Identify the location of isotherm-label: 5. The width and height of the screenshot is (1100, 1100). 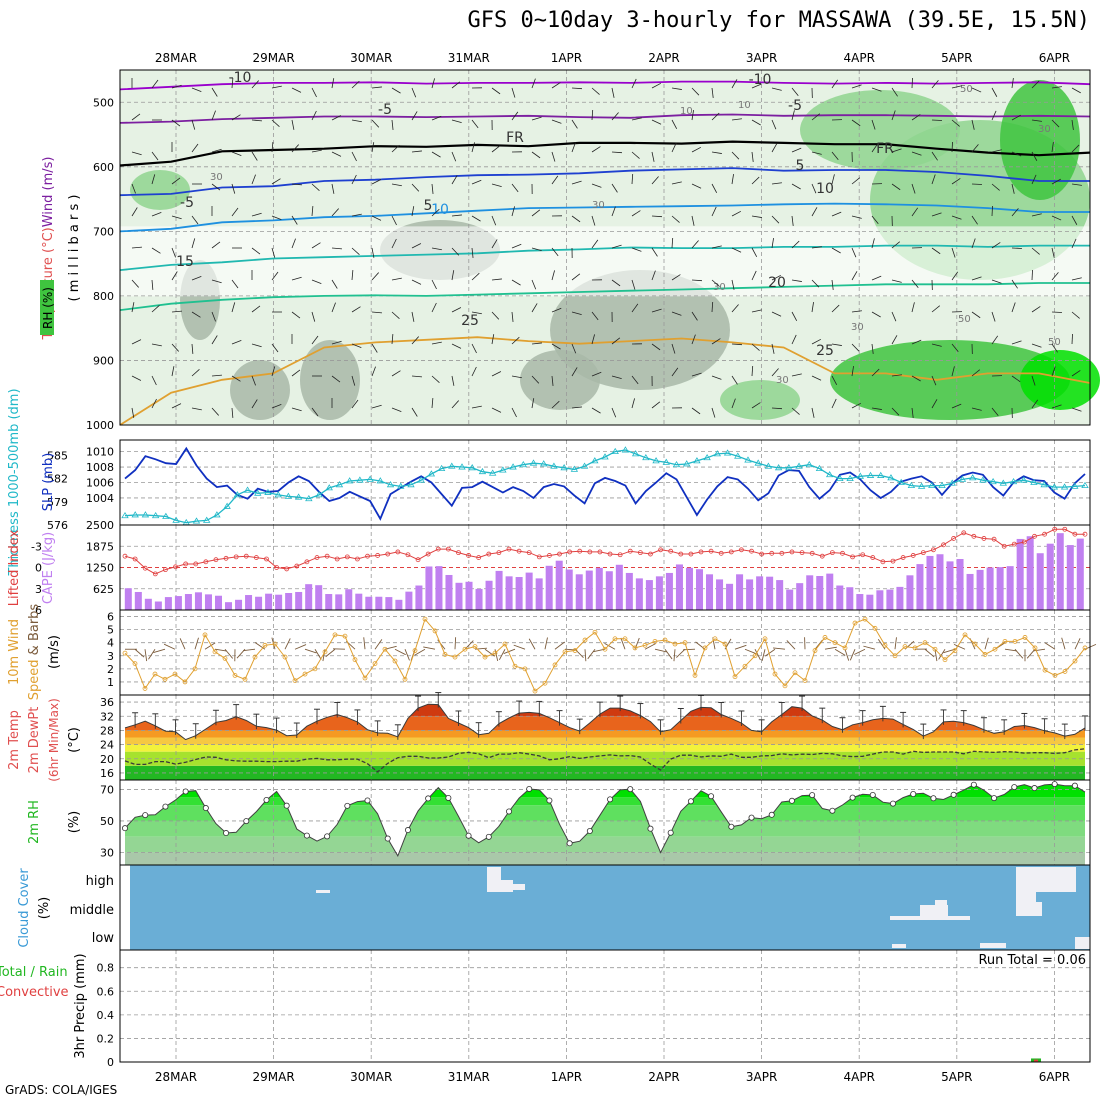
(800, 166).